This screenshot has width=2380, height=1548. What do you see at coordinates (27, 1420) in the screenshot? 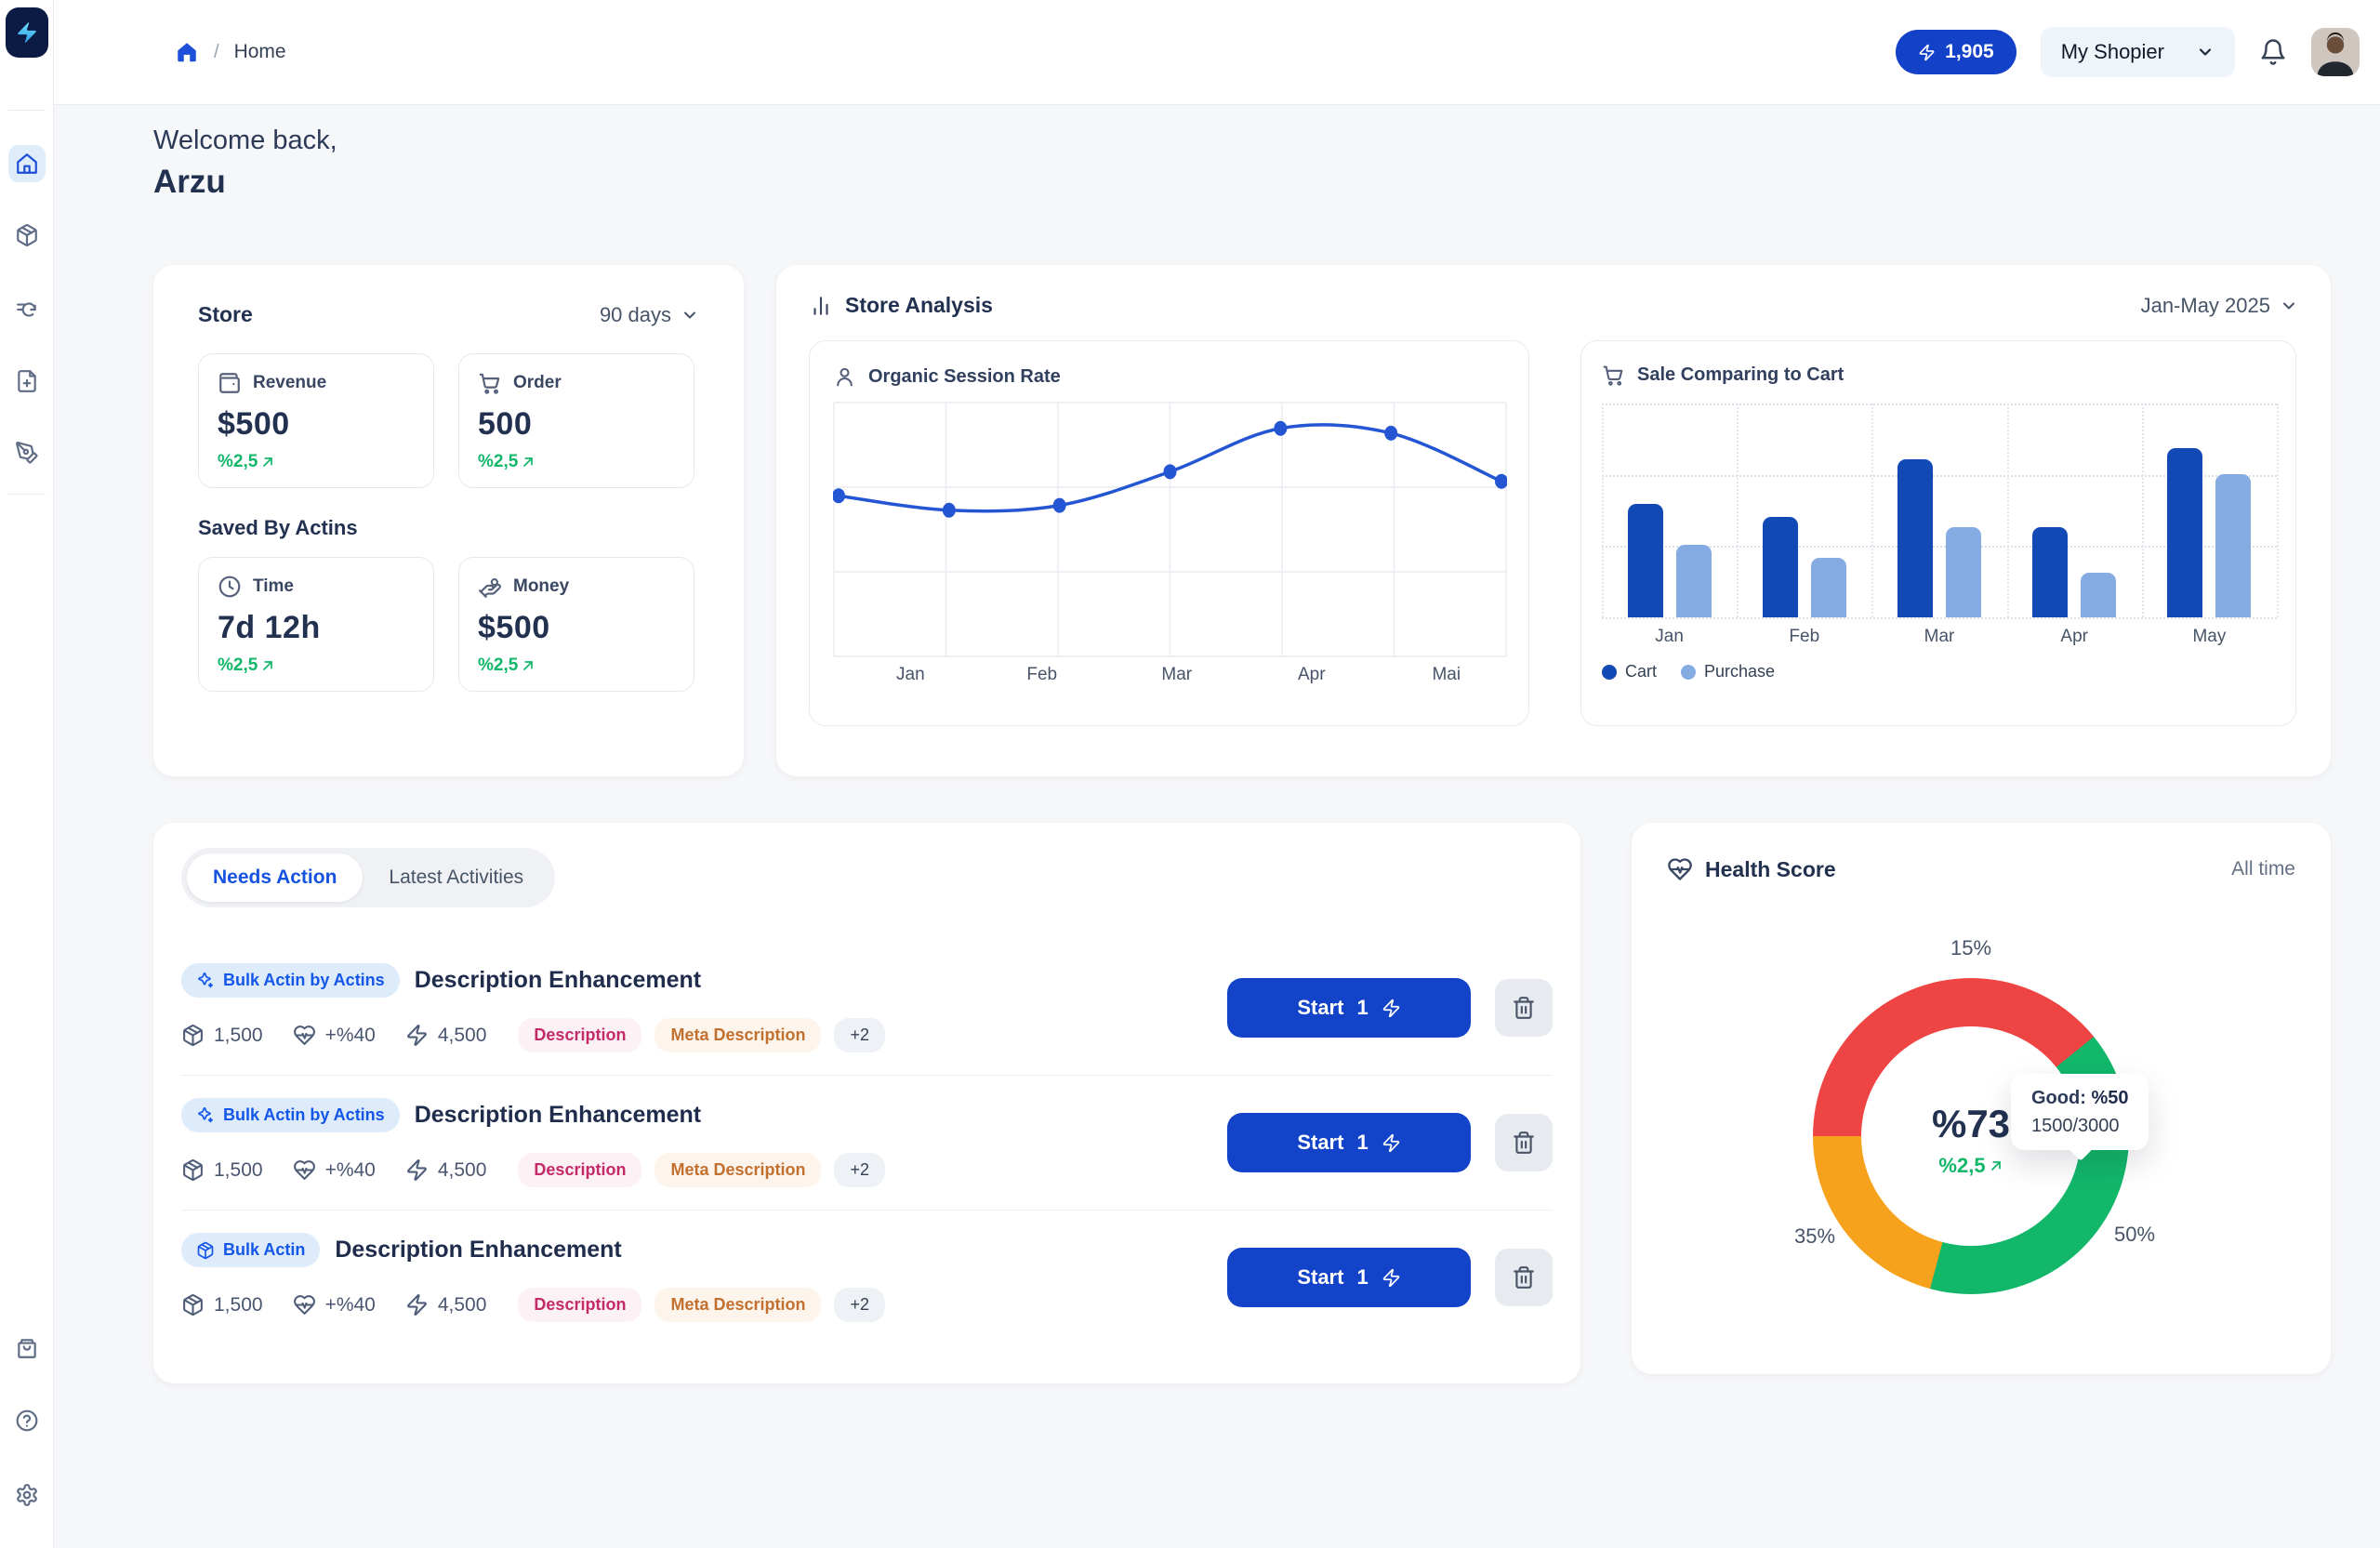
I see `sidebar-item-help` at bounding box center [27, 1420].